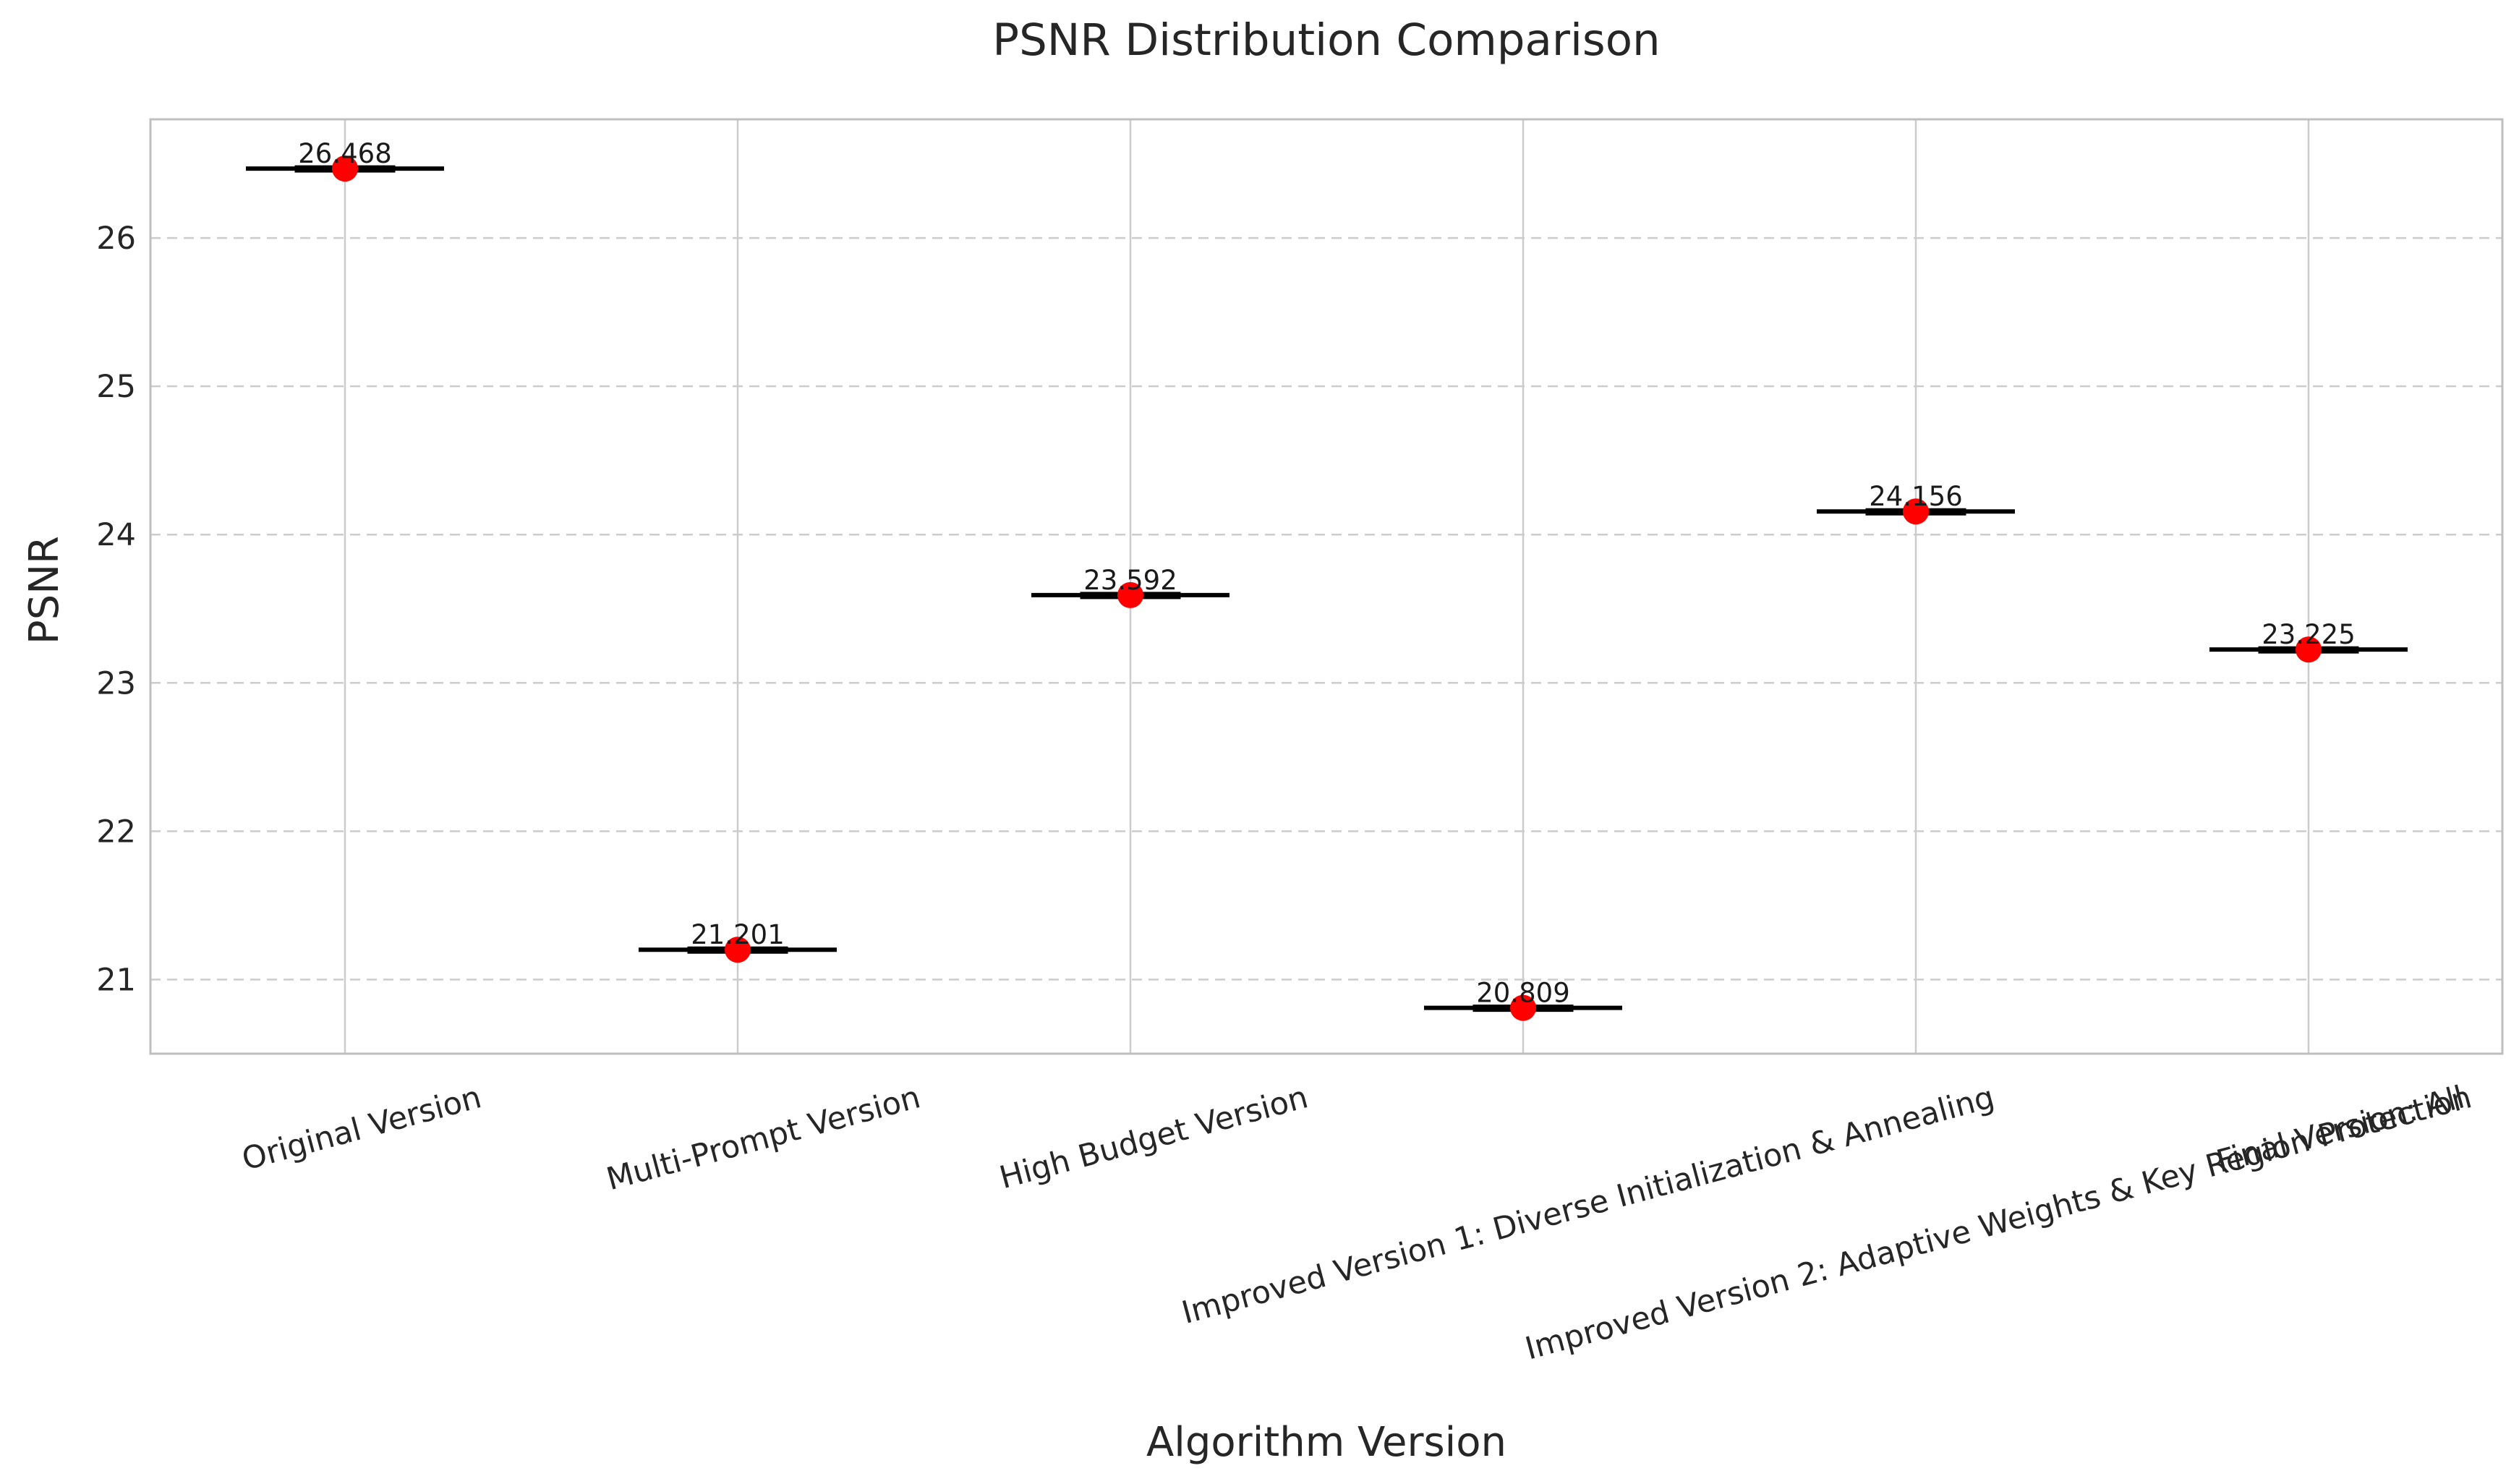 The height and width of the screenshot is (1484, 2519). Describe the element at coordinates (2308, 634) in the screenshot. I see `value-label-6: 23.225` at that location.